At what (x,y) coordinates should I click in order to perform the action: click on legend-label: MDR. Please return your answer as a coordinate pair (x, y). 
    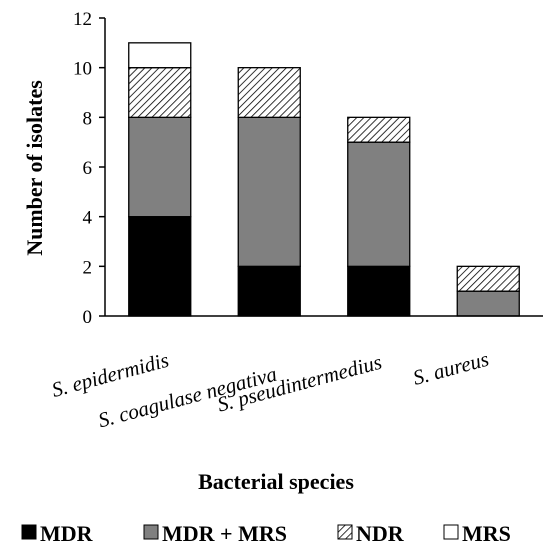
    Looking at the image, I should click on (67, 533).